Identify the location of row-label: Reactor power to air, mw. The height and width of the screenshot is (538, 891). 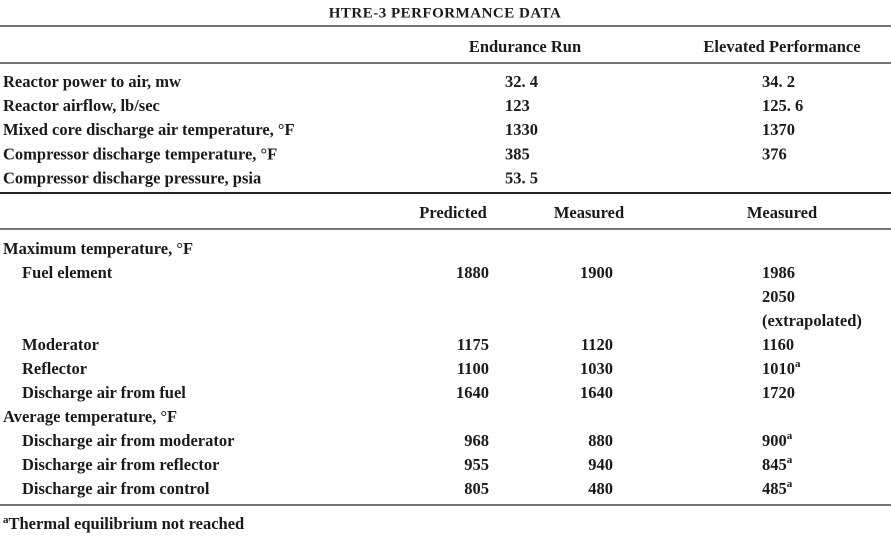
(92, 81).